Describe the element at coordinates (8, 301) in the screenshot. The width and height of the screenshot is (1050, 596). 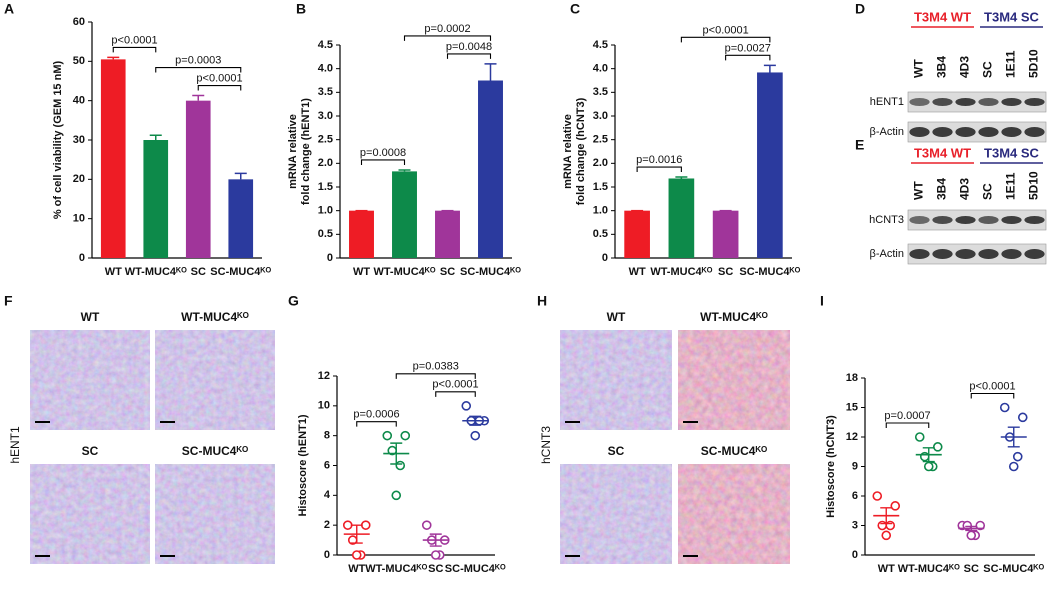
I see `panel-letter: F` at that location.